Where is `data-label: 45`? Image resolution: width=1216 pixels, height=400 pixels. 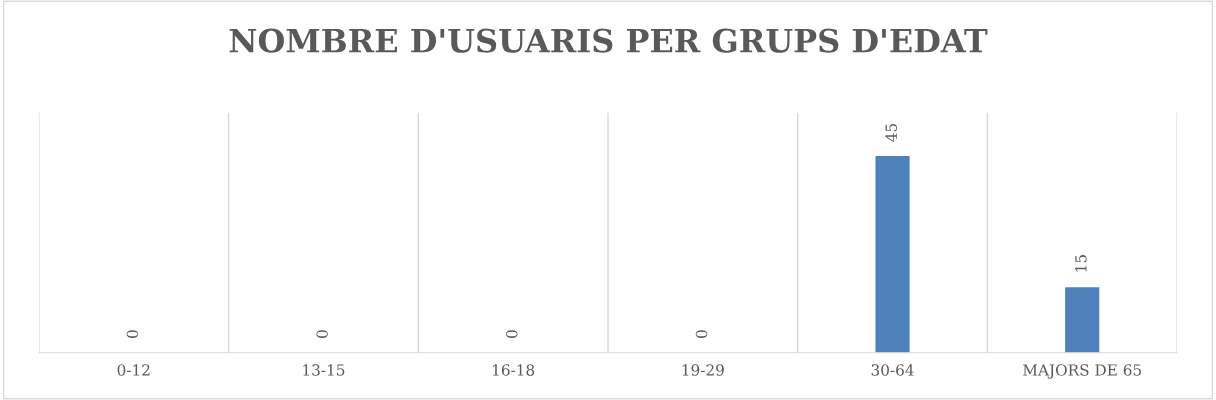 data-label: 45 is located at coordinates (891, 132).